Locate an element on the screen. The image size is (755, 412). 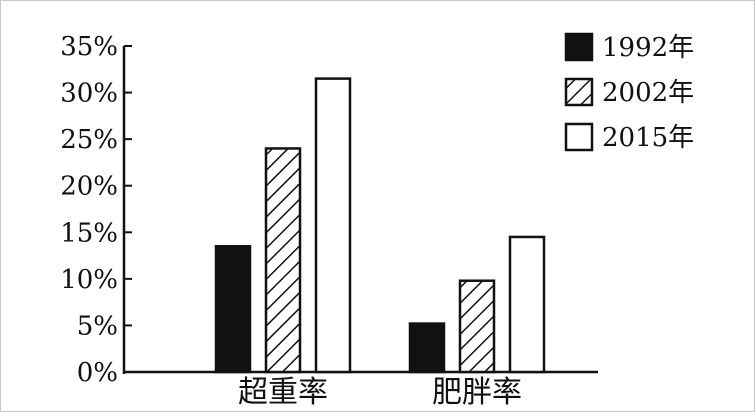
y-tick-label: 0% is located at coordinates (97, 373).